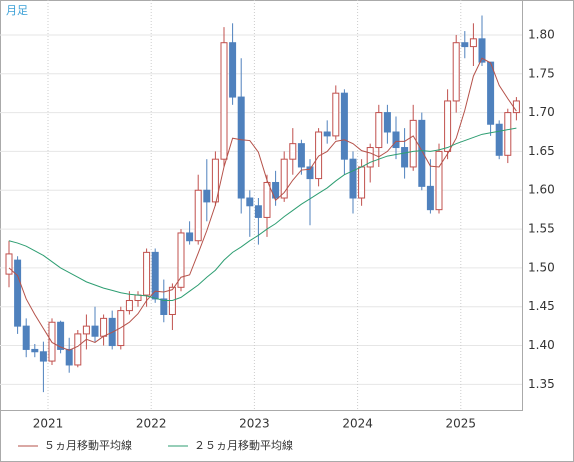 This screenshot has width=574, height=462. What do you see at coordinates (541, 229) in the screenshot?
I see `y-tick-label: 1.55` at bounding box center [541, 229].